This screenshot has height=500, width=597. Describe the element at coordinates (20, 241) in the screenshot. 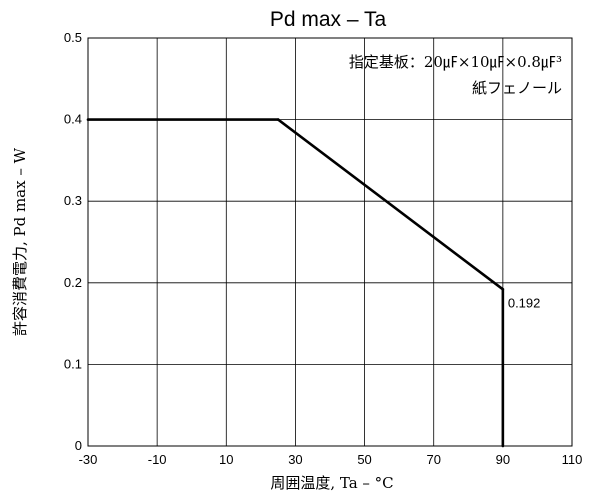

I see `y-axis-label: 許容消費電力, Pd max – W` at that location.